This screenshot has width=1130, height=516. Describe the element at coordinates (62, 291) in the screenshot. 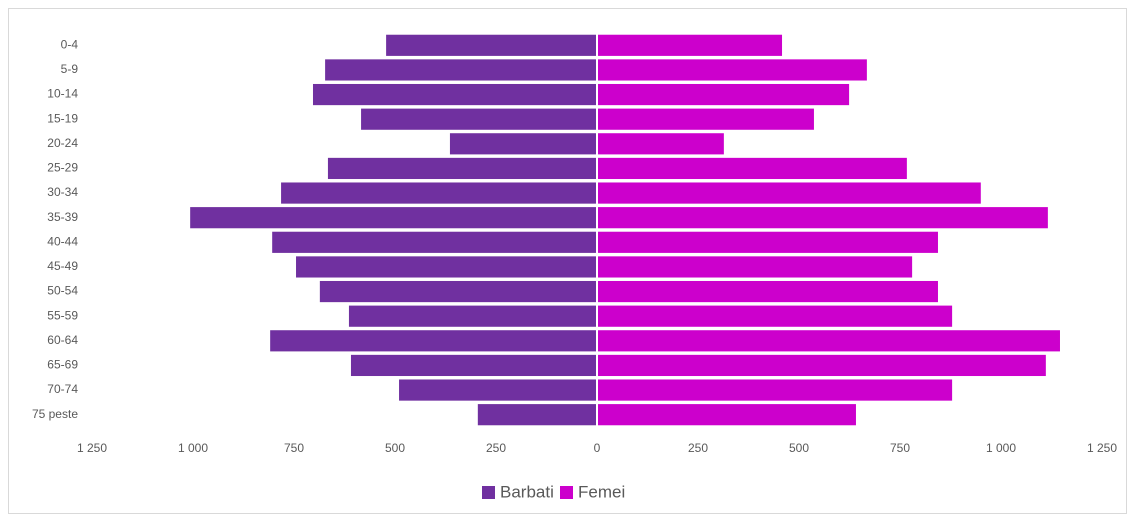

I see `y-tick-label: 50-54` at that location.